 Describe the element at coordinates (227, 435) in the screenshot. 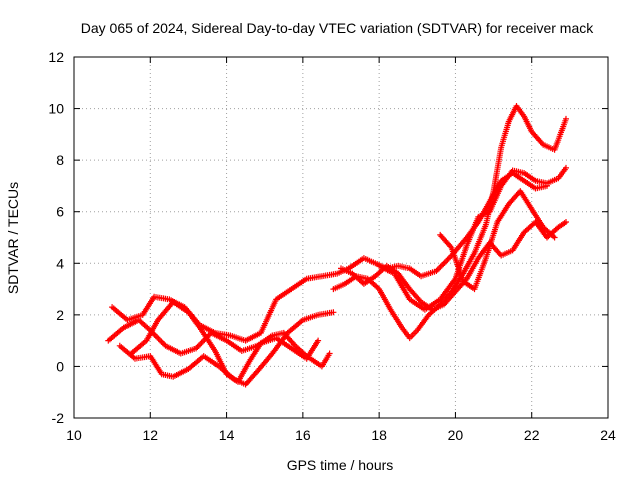

I see `x-tick-label: 14` at that location.